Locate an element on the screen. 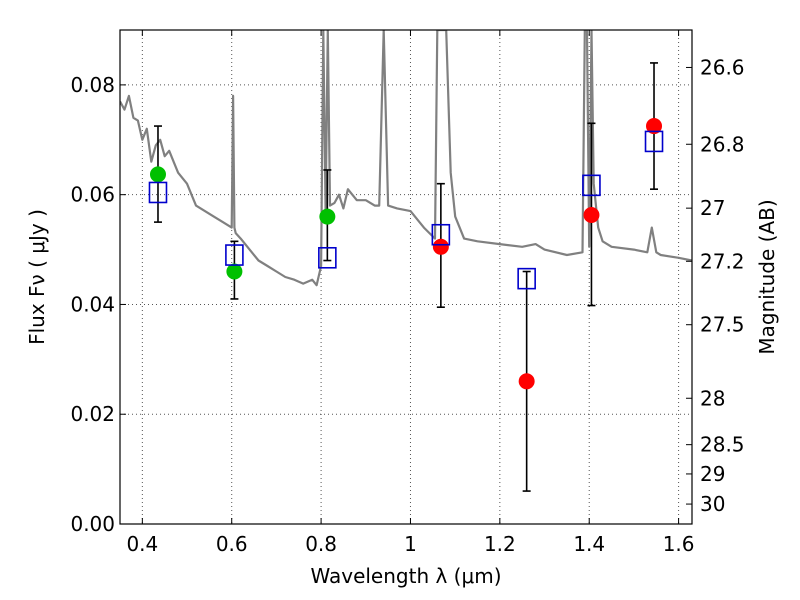 This screenshot has width=800, height=600. x-tick-label: 0.4 is located at coordinates (142, 544).